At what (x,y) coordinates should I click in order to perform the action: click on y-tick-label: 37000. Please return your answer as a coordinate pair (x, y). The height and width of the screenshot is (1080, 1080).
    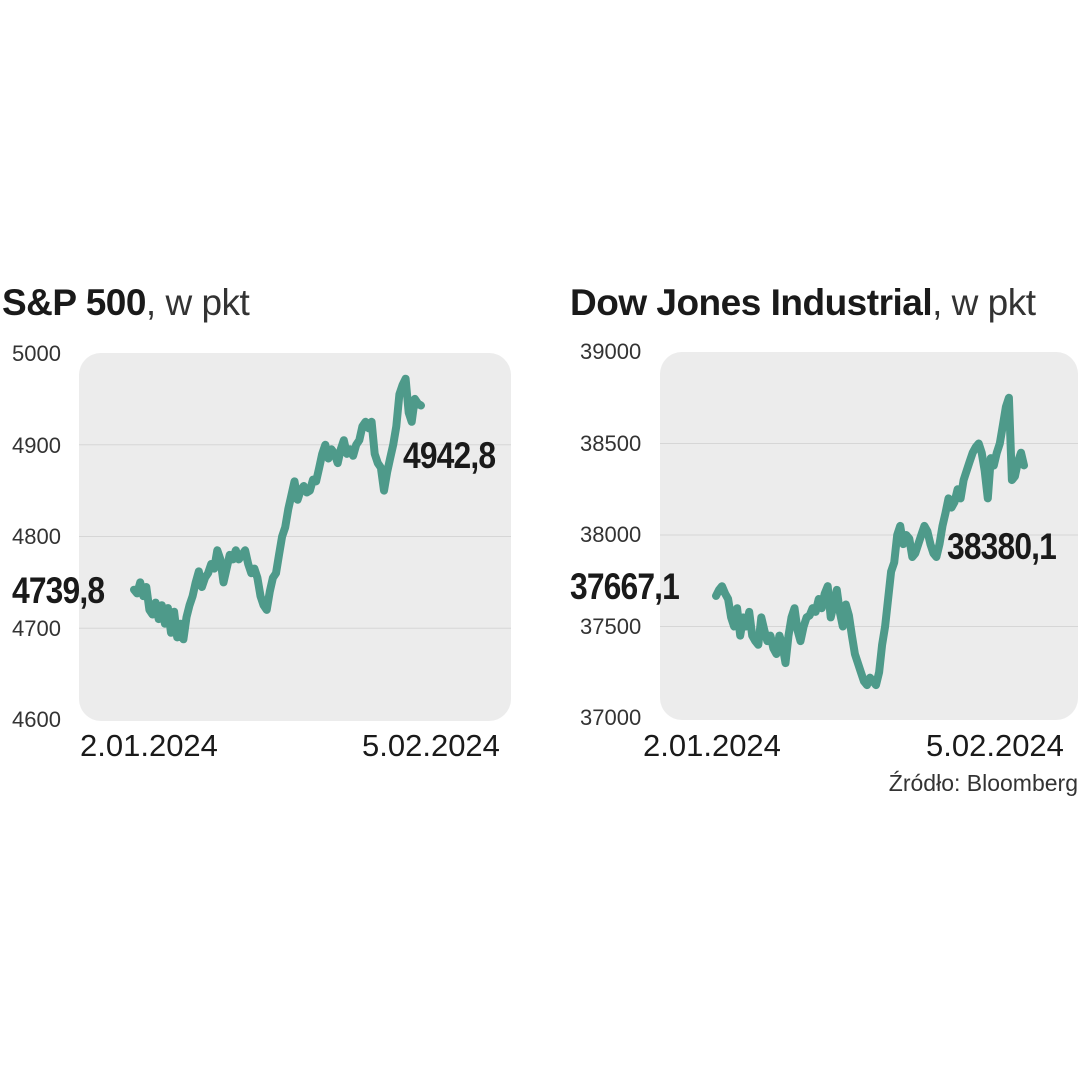
    Looking at the image, I should click on (611, 717).